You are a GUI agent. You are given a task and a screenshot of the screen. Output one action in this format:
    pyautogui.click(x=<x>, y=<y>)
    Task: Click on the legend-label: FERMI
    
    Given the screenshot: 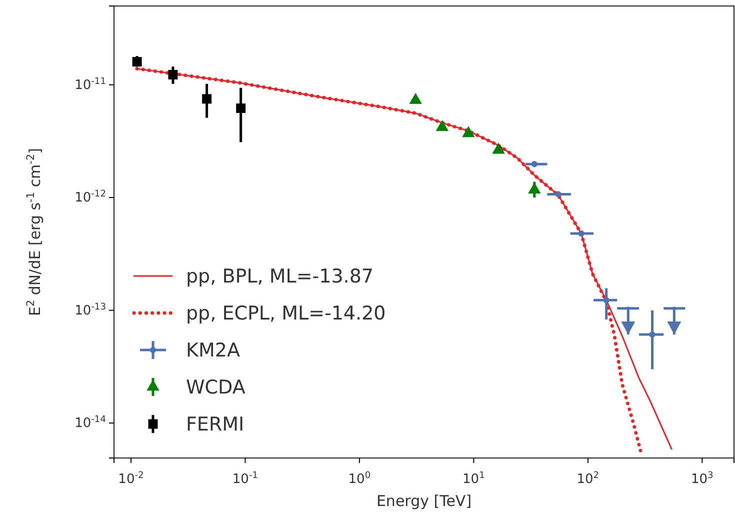 What is the action you would take?
    pyautogui.click(x=215, y=425)
    